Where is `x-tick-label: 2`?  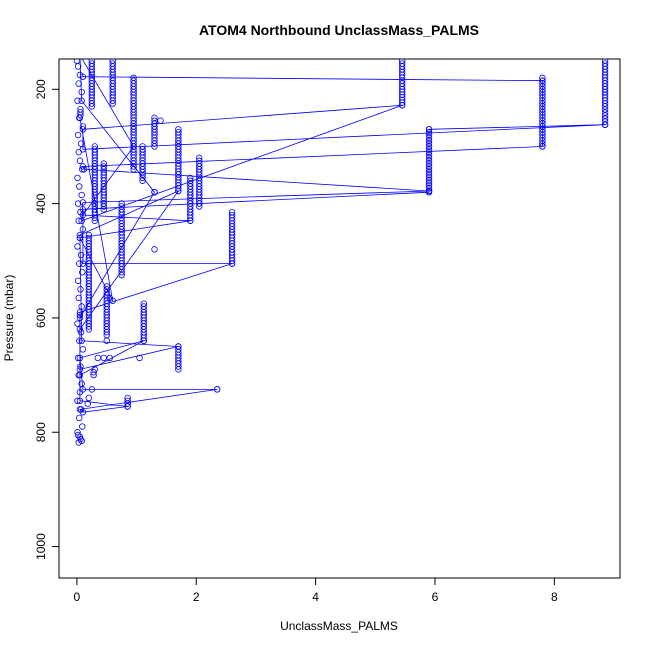
x-tick-label: 2 is located at coordinates (196, 597).